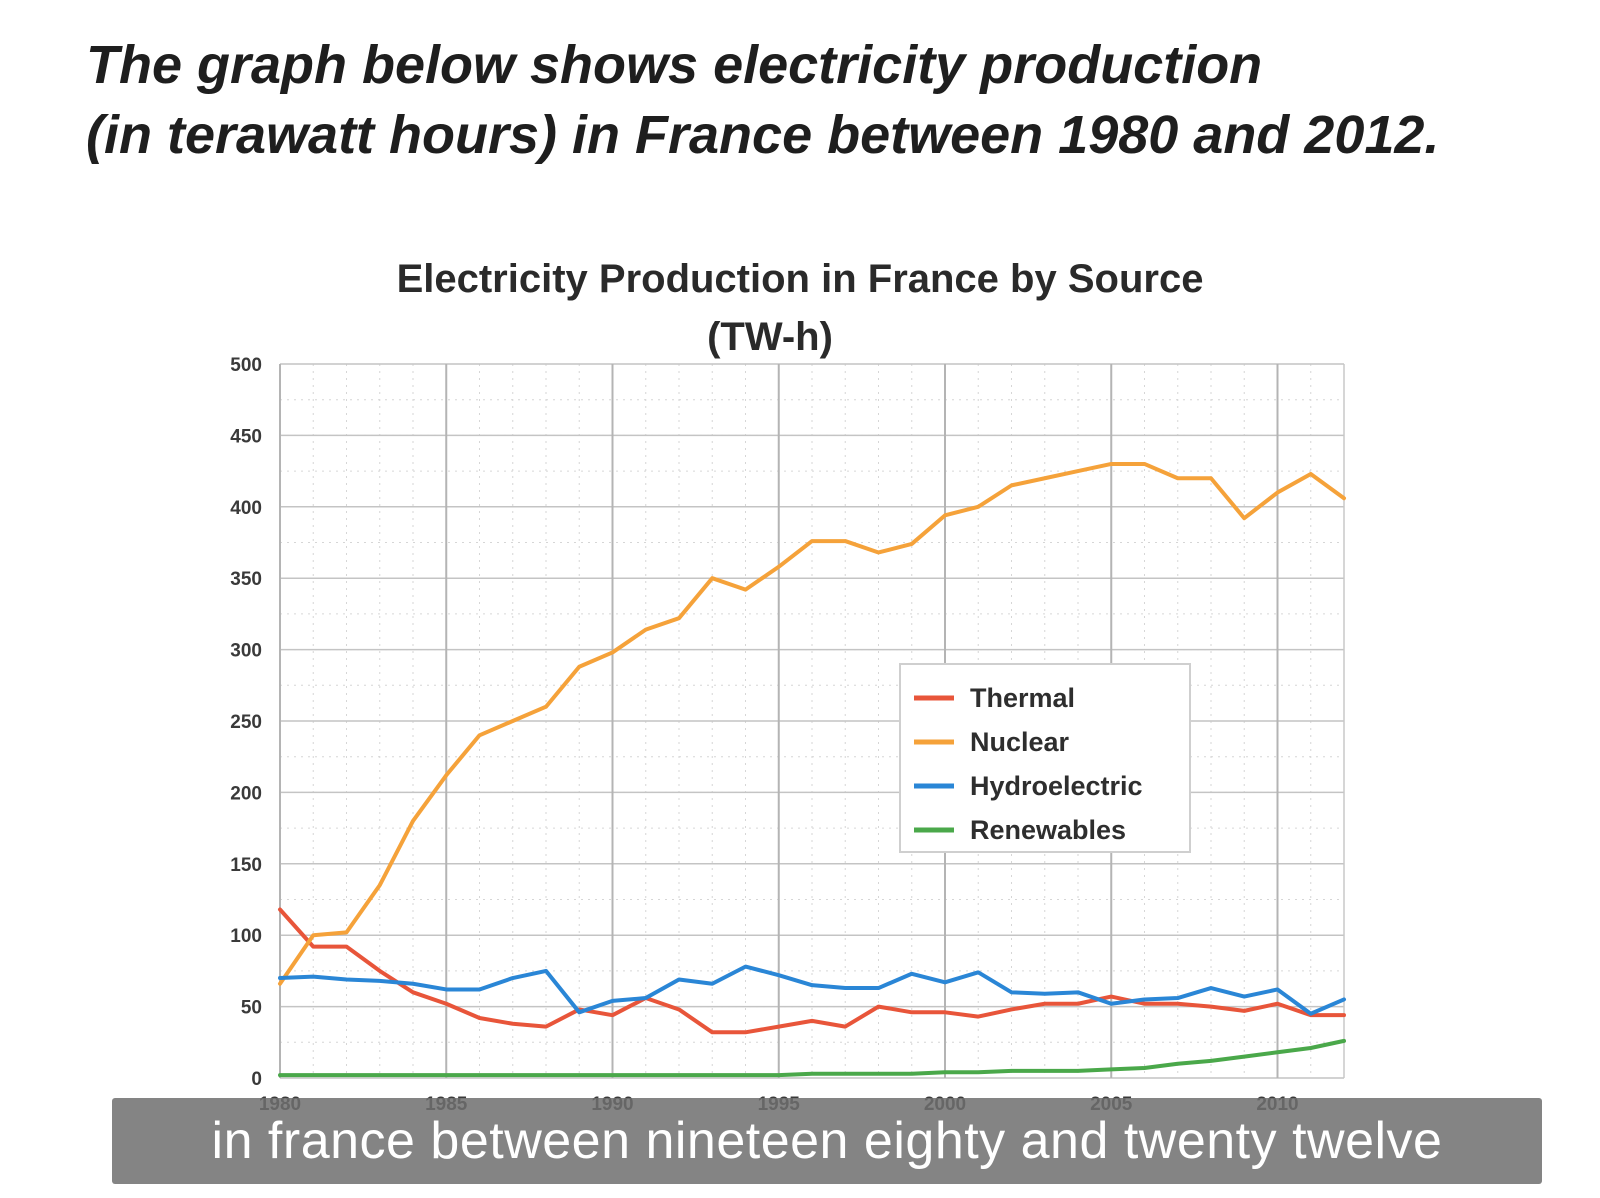 The height and width of the screenshot is (1198, 1600). What do you see at coordinates (1048, 830) in the screenshot?
I see `legend-label-renewables: Renewables` at bounding box center [1048, 830].